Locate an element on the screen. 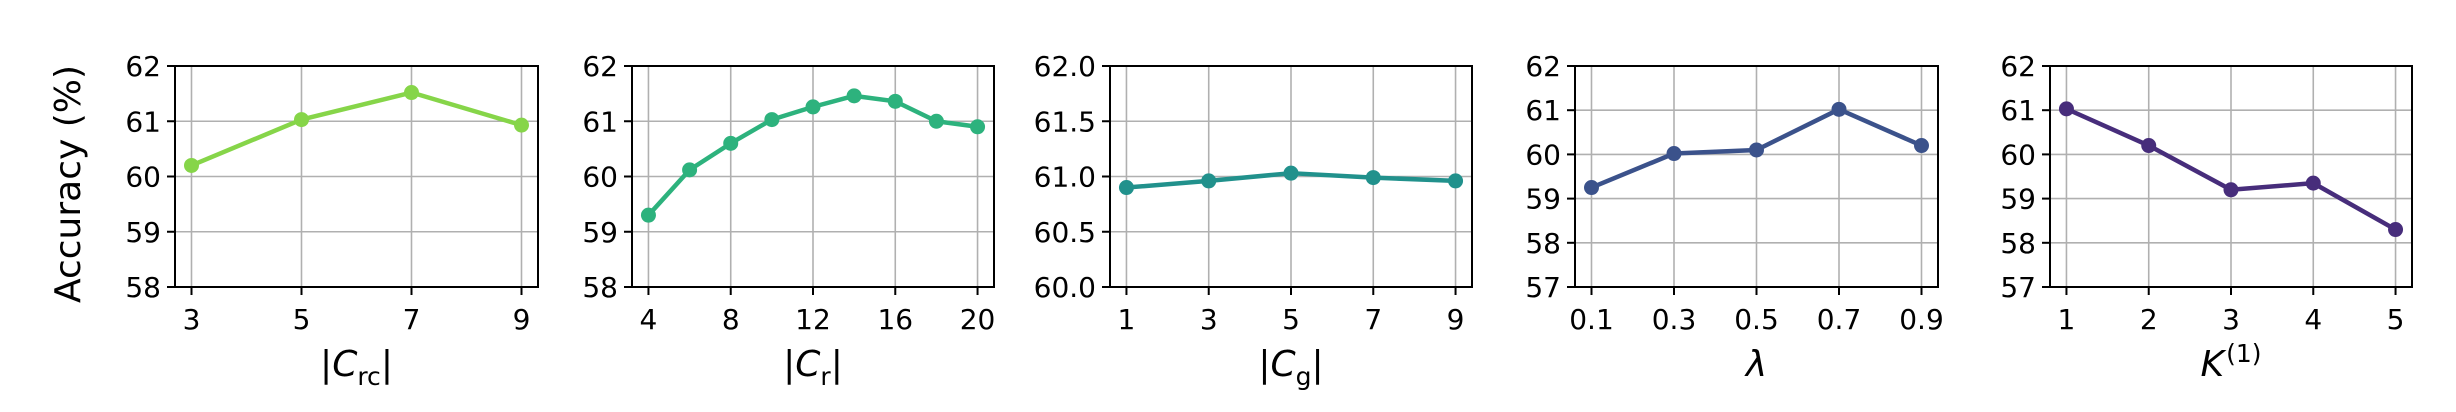  x-axis-label: |Cr| is located at coordinates (813, 367).